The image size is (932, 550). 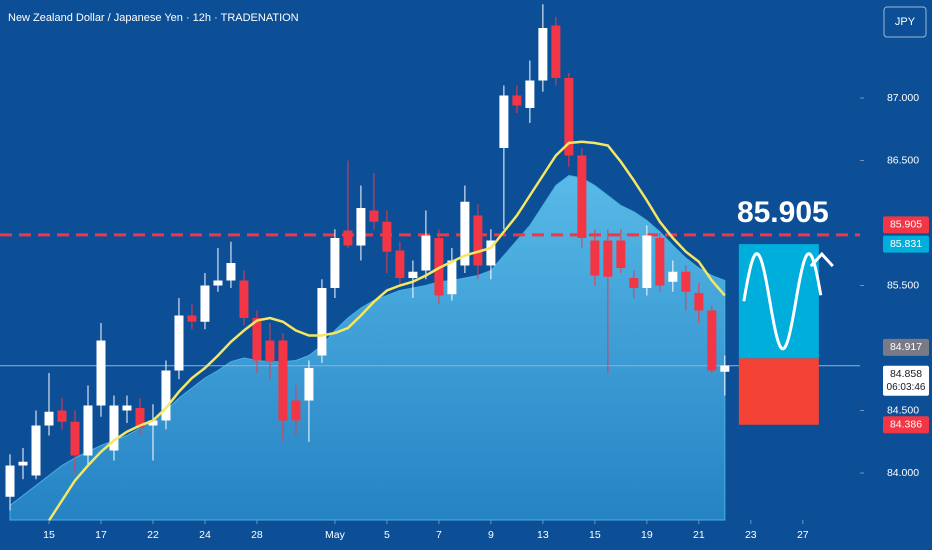 I want to click on x-tick-label: 23, so click(x=751, y=535).